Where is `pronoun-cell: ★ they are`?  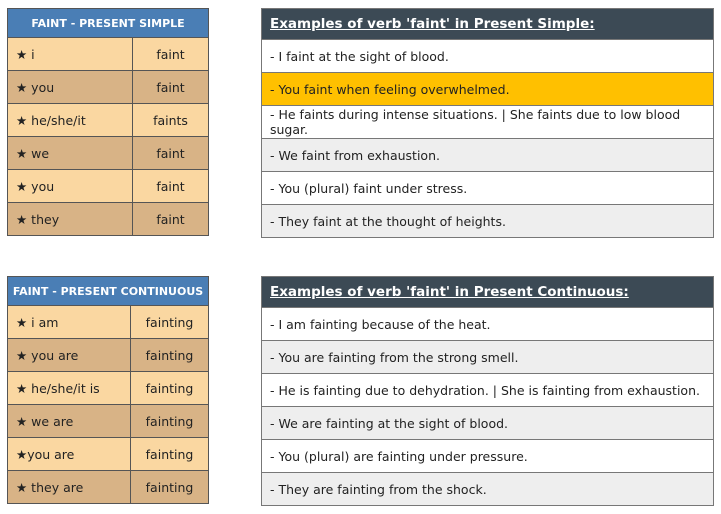 pronoun-cell: ★ they are is located at coordinates (69, 487).